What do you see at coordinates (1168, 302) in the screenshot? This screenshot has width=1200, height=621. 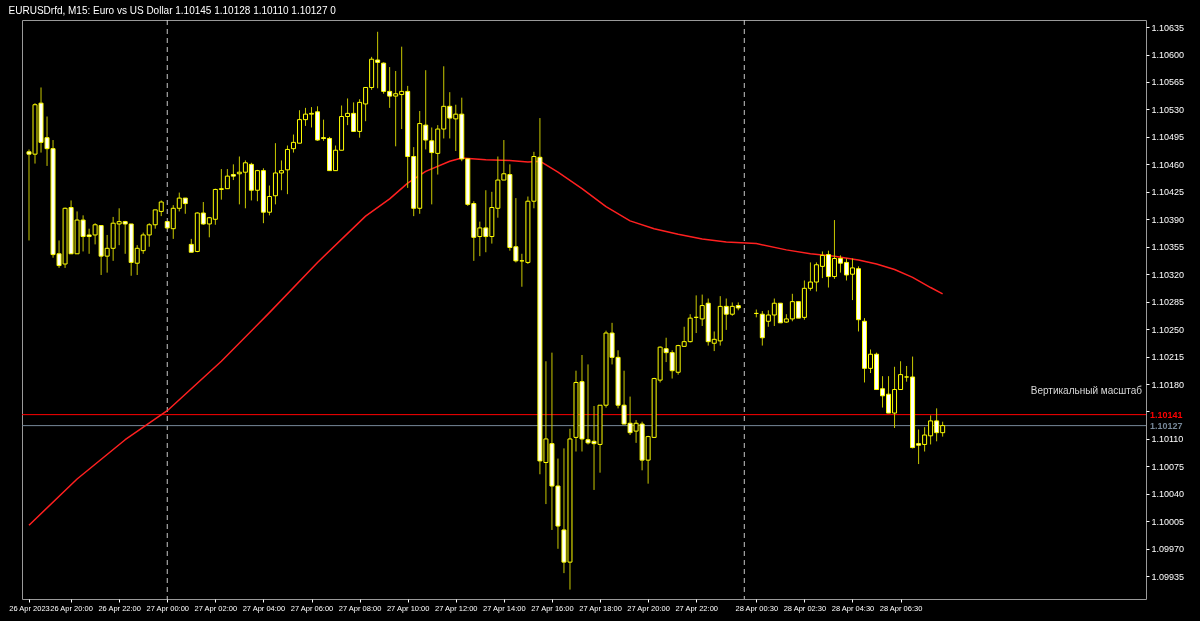 I see `y-tick-label: 1.10285` at bounding box center [1168, 302].